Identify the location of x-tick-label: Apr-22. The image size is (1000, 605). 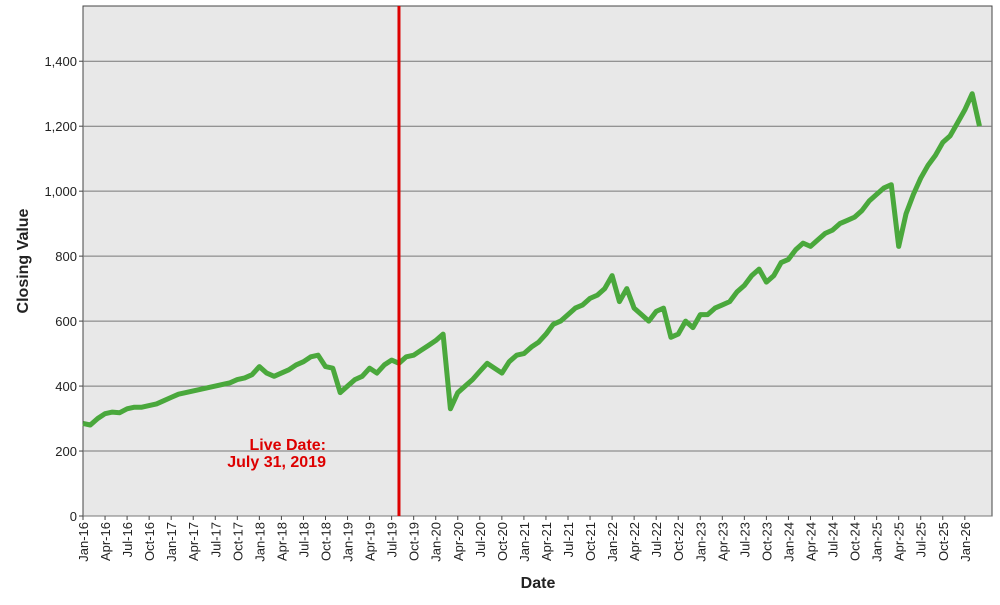
(634, 541).